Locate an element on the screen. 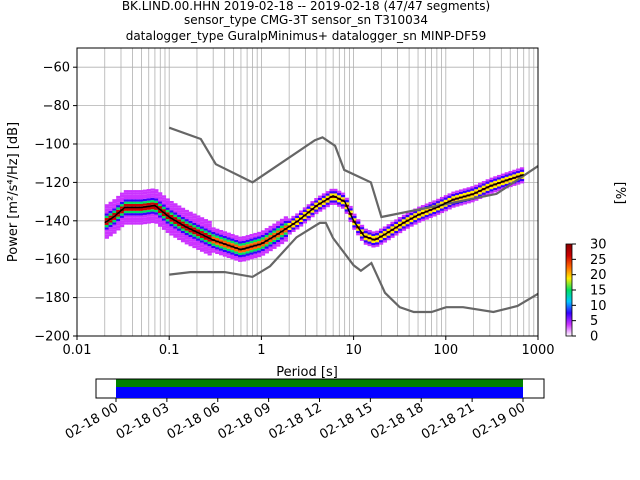  high-noise-model-curve is located at coordinates (353, 172).